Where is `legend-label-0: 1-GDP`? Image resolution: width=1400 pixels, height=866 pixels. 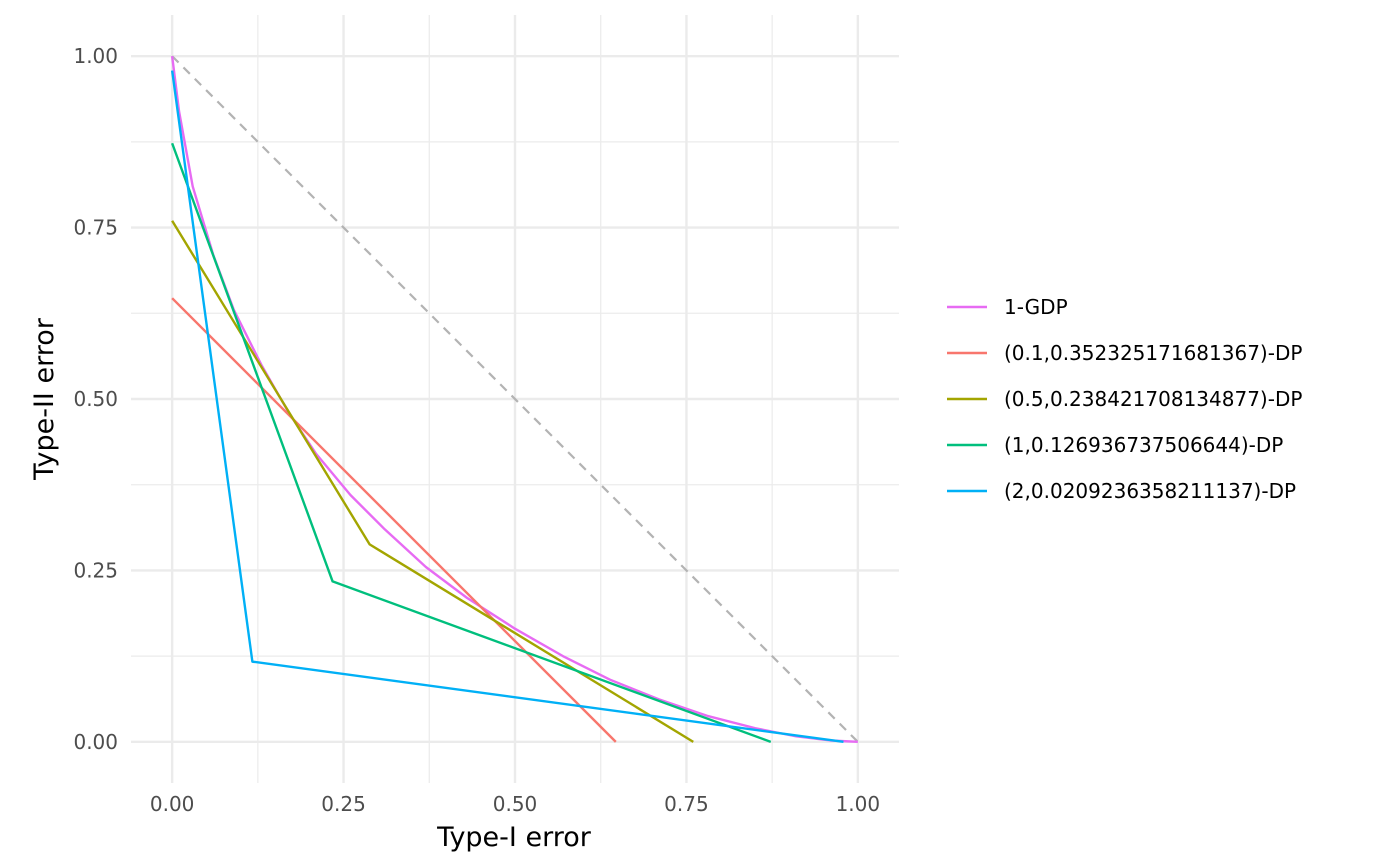
legend-label-0: 1-GDP is located at coordinates (1036, 307).